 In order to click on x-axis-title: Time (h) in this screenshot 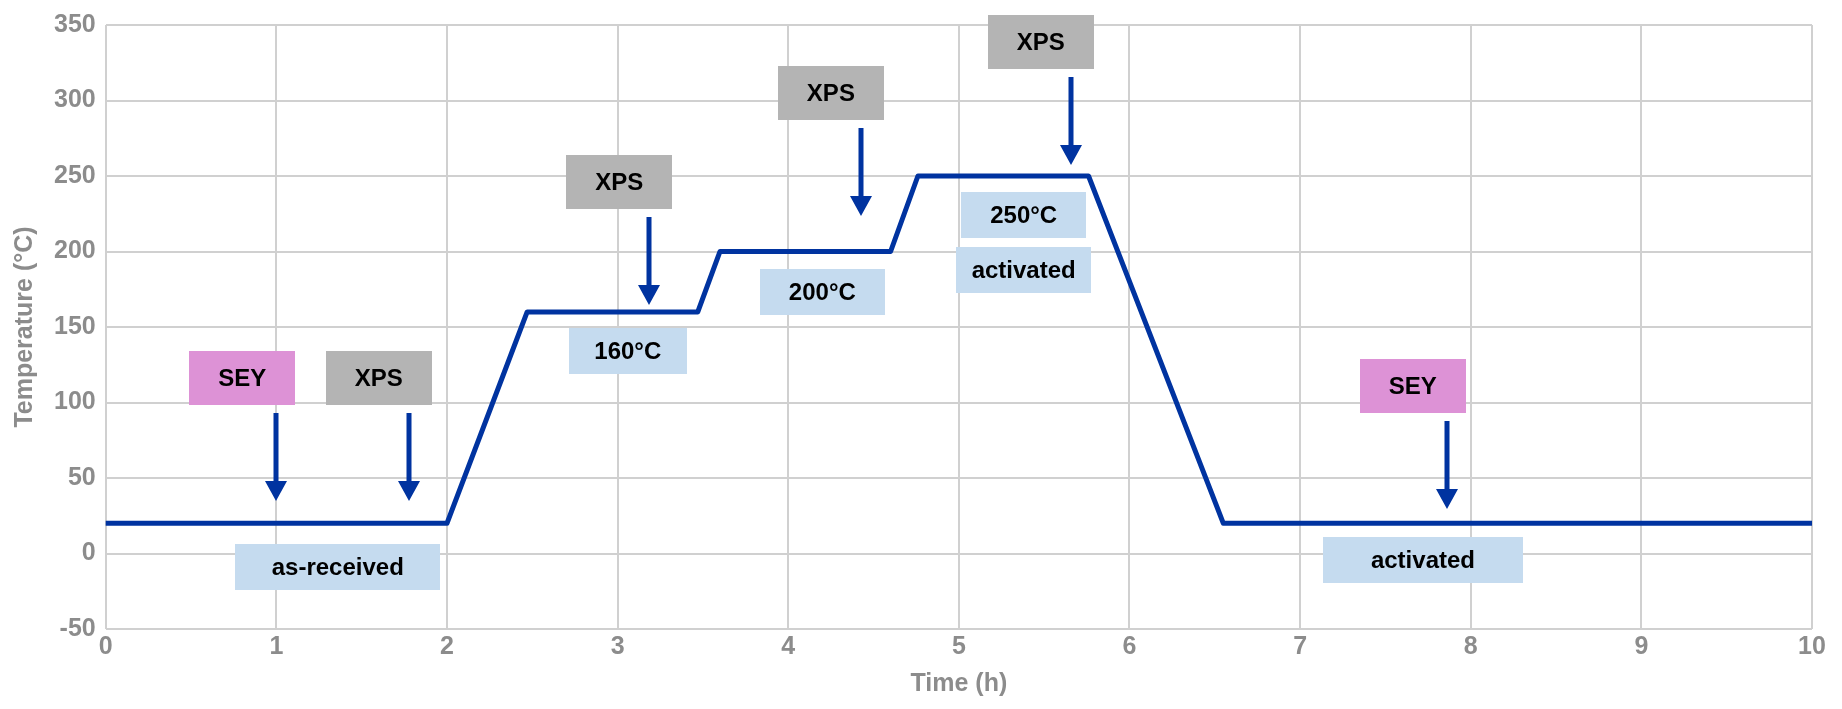, I will do `click(959, 681)`.